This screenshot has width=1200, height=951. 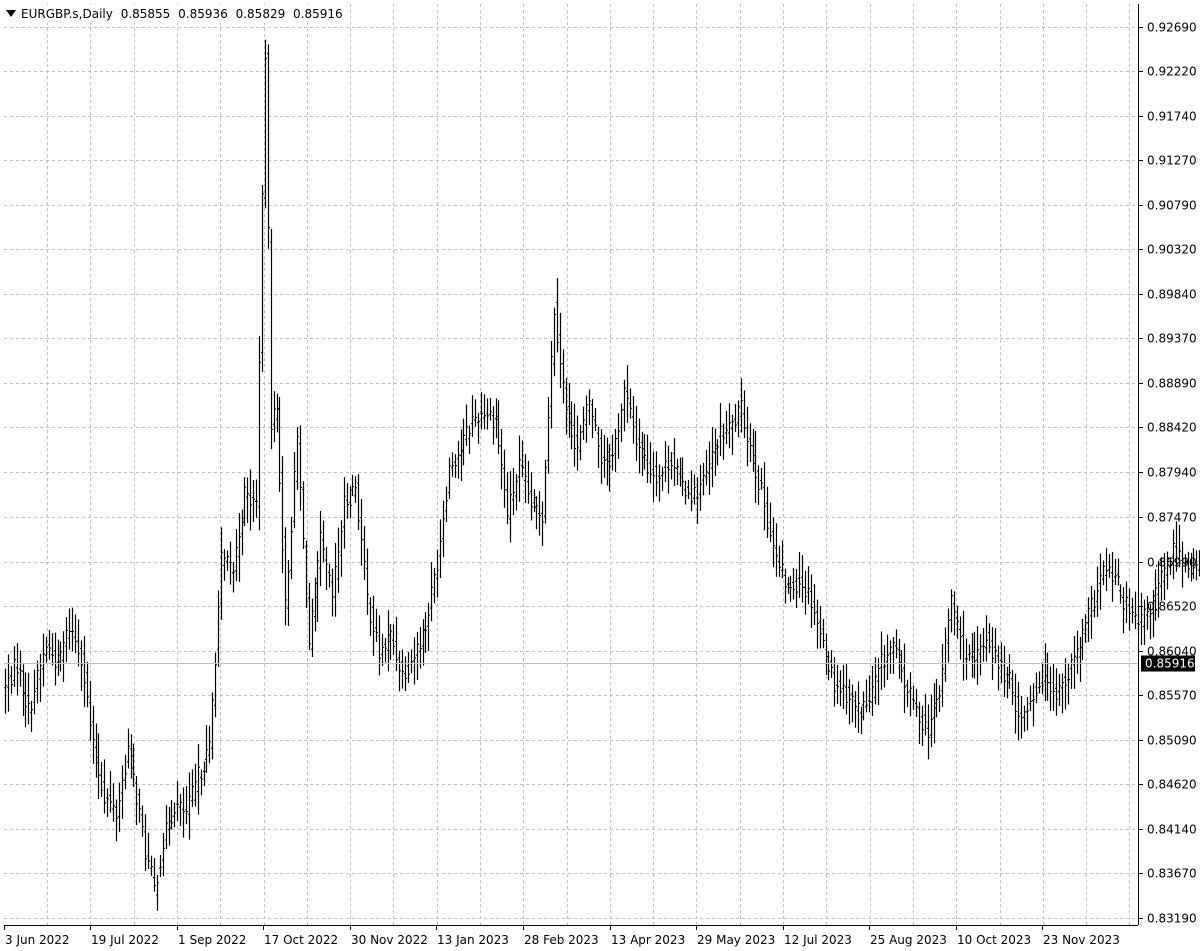 What do you see at coordinates (389, 940) in the screenshot?
I see `x-tick-label: 30 Nov 2022` at bounding box center [389, 940].